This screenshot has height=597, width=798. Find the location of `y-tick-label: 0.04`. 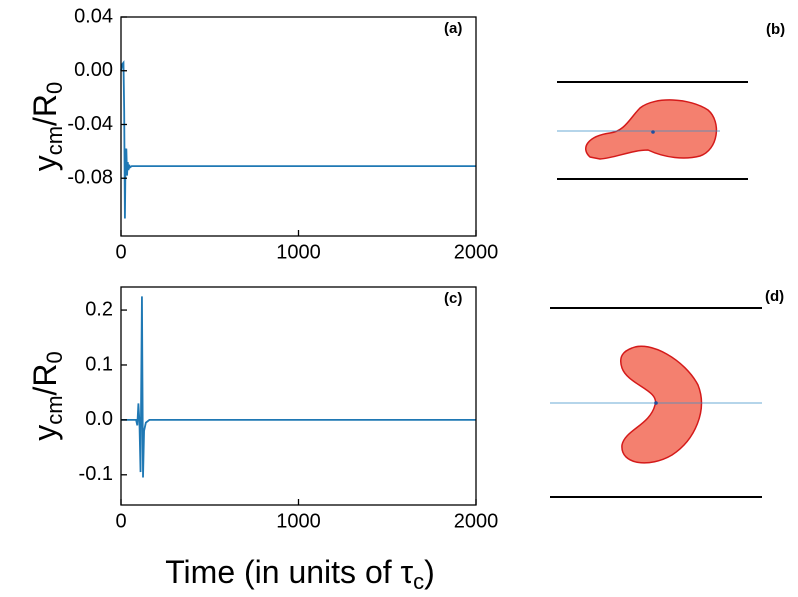

y-tick-label: 0.04 is located at coordinates (93, 16).